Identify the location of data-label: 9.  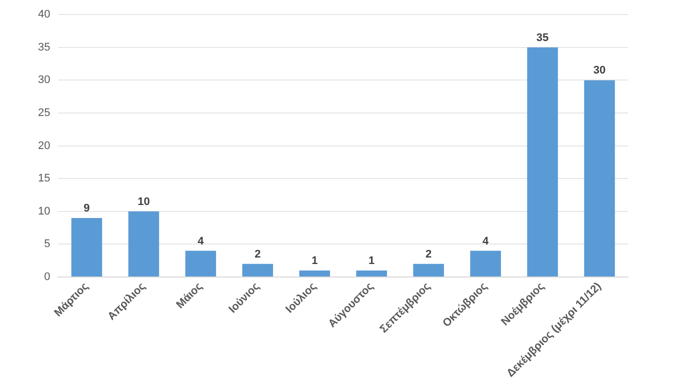
(87, 208).